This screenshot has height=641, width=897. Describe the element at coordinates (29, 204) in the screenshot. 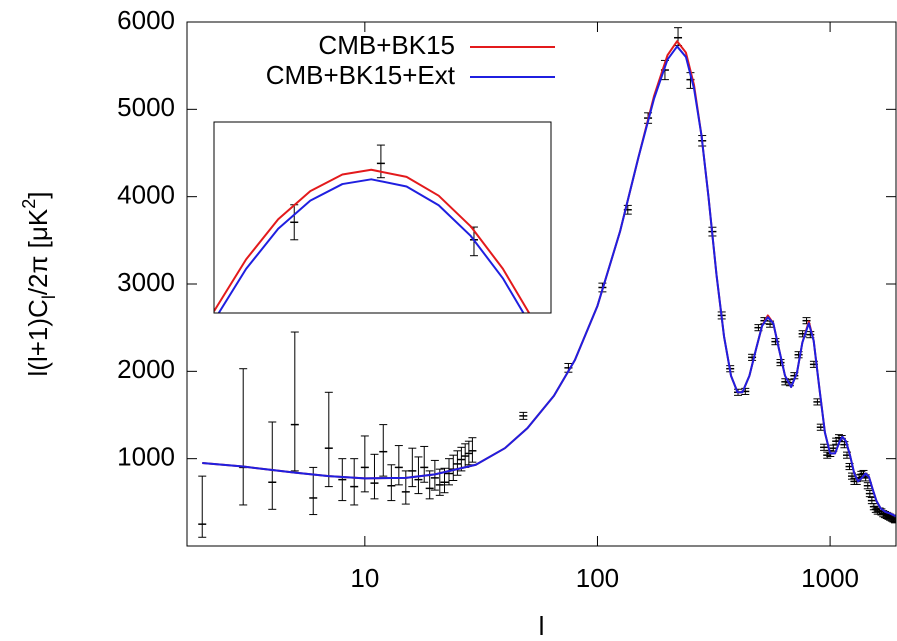

I see `y-axis-label-part: 2` at that location.